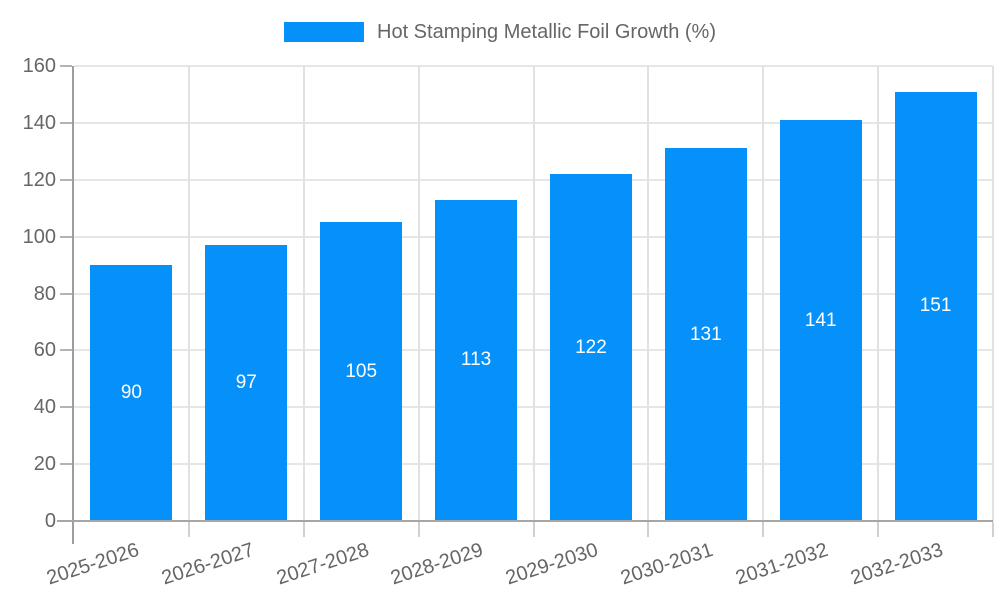 This screenshot has width=1000, height=600. Describe the element at coordinates (39, 179) in the screenshot. I see `y-axis-label: 120` at that location.